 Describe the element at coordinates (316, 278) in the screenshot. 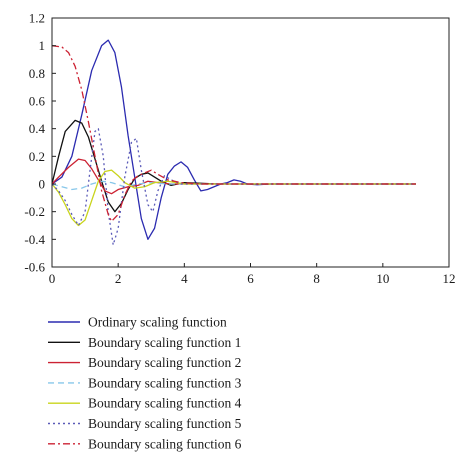

I see `x-tick-label: 8` at that location.